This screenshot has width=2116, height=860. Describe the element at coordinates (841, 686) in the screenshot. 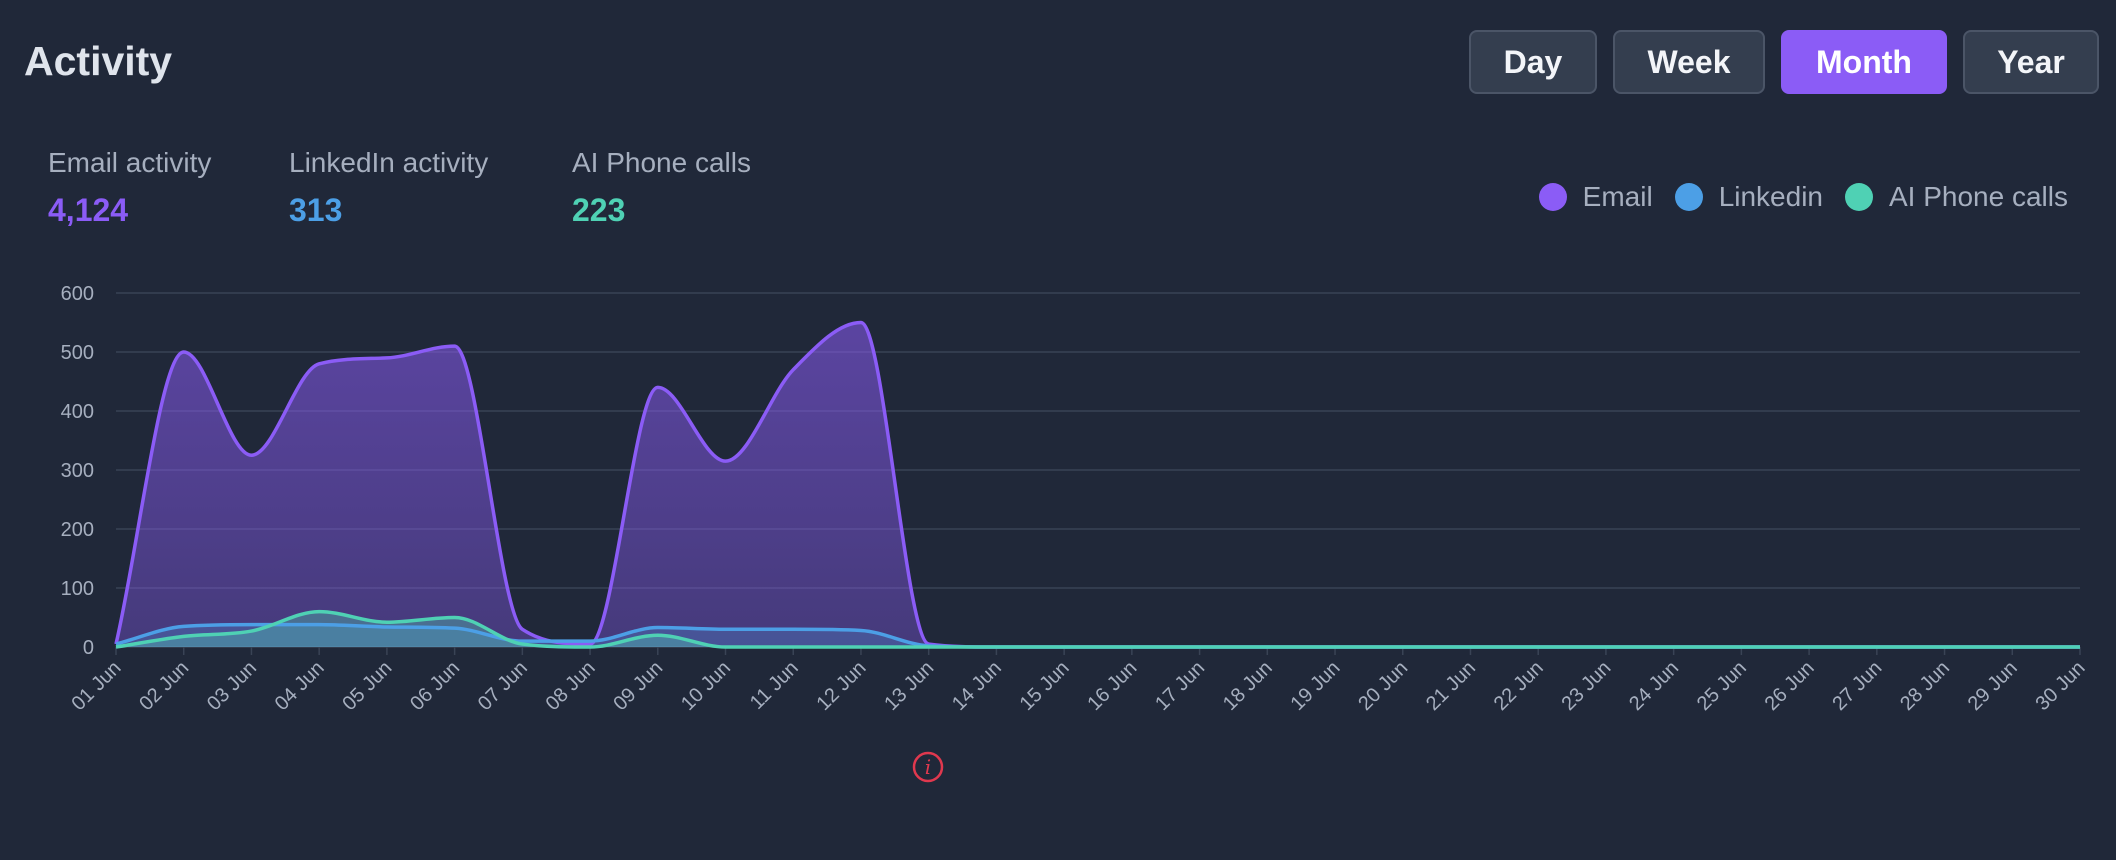

I see `x-tick-label: 12 Jun` at that location.